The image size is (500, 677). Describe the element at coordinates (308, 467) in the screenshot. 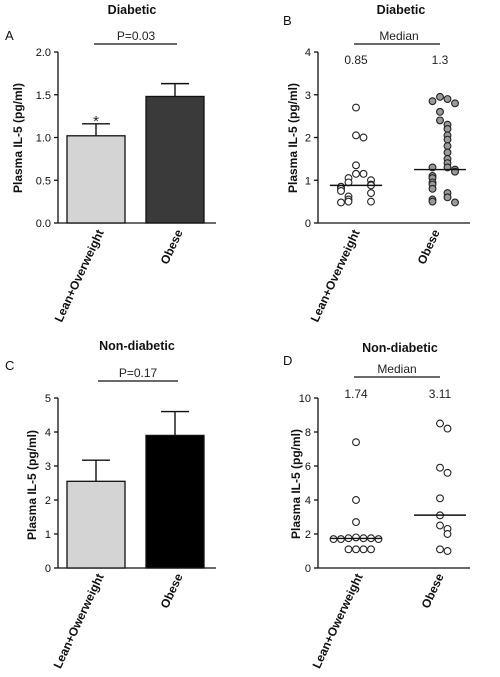

I see `panel-d-ytick-label-3: 6` at that location.